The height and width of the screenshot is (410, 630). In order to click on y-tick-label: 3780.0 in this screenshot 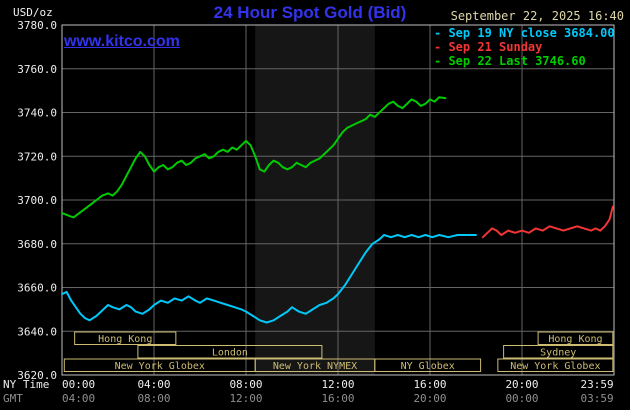, I will do `click(37, 25)`.